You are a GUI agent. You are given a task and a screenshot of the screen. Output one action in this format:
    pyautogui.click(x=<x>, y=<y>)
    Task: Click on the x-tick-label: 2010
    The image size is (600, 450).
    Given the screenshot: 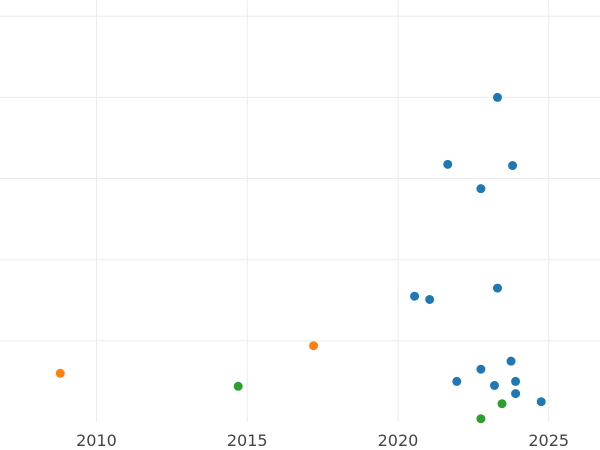 What is the action you would take?
    pyautogui.click(x=96, y=440)
    